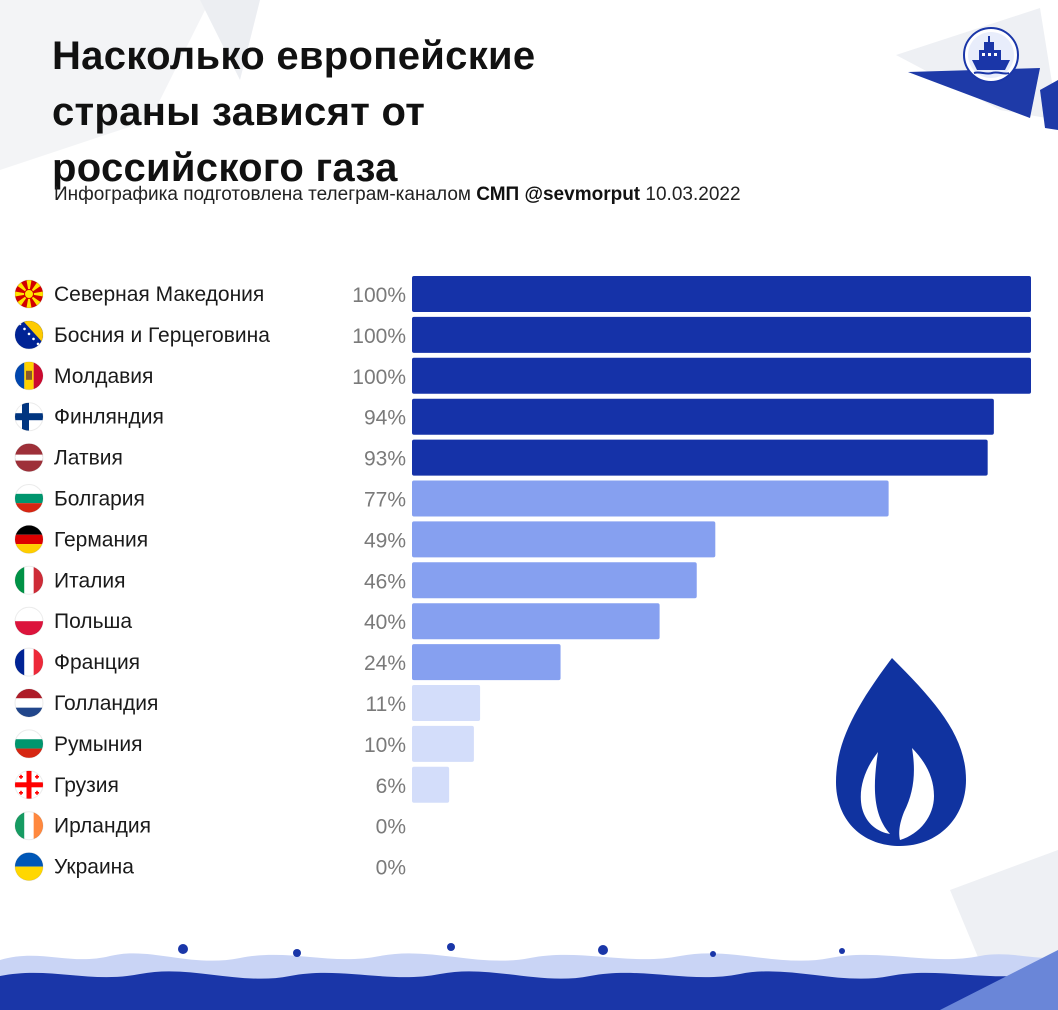 The height and width of the screenshot is (1010, 1058). I want to click on flag-north-macedonia-icon, so click(29, 294).